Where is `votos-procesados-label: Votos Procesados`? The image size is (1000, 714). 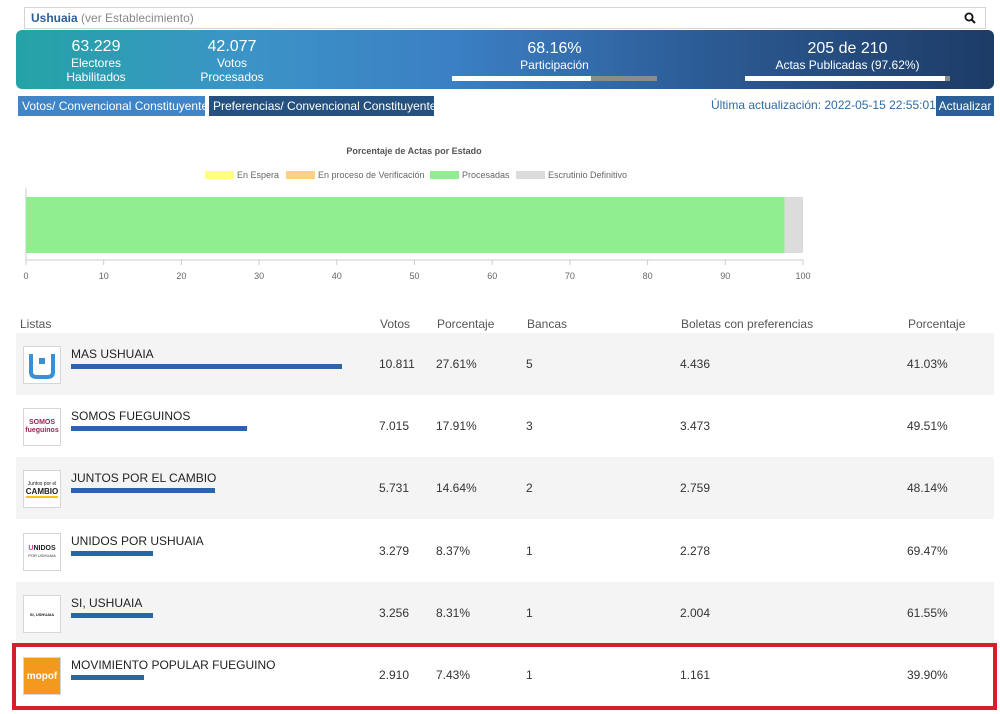 votos-procesados-label: Votos Procesados is located at coordinates (232, 70).